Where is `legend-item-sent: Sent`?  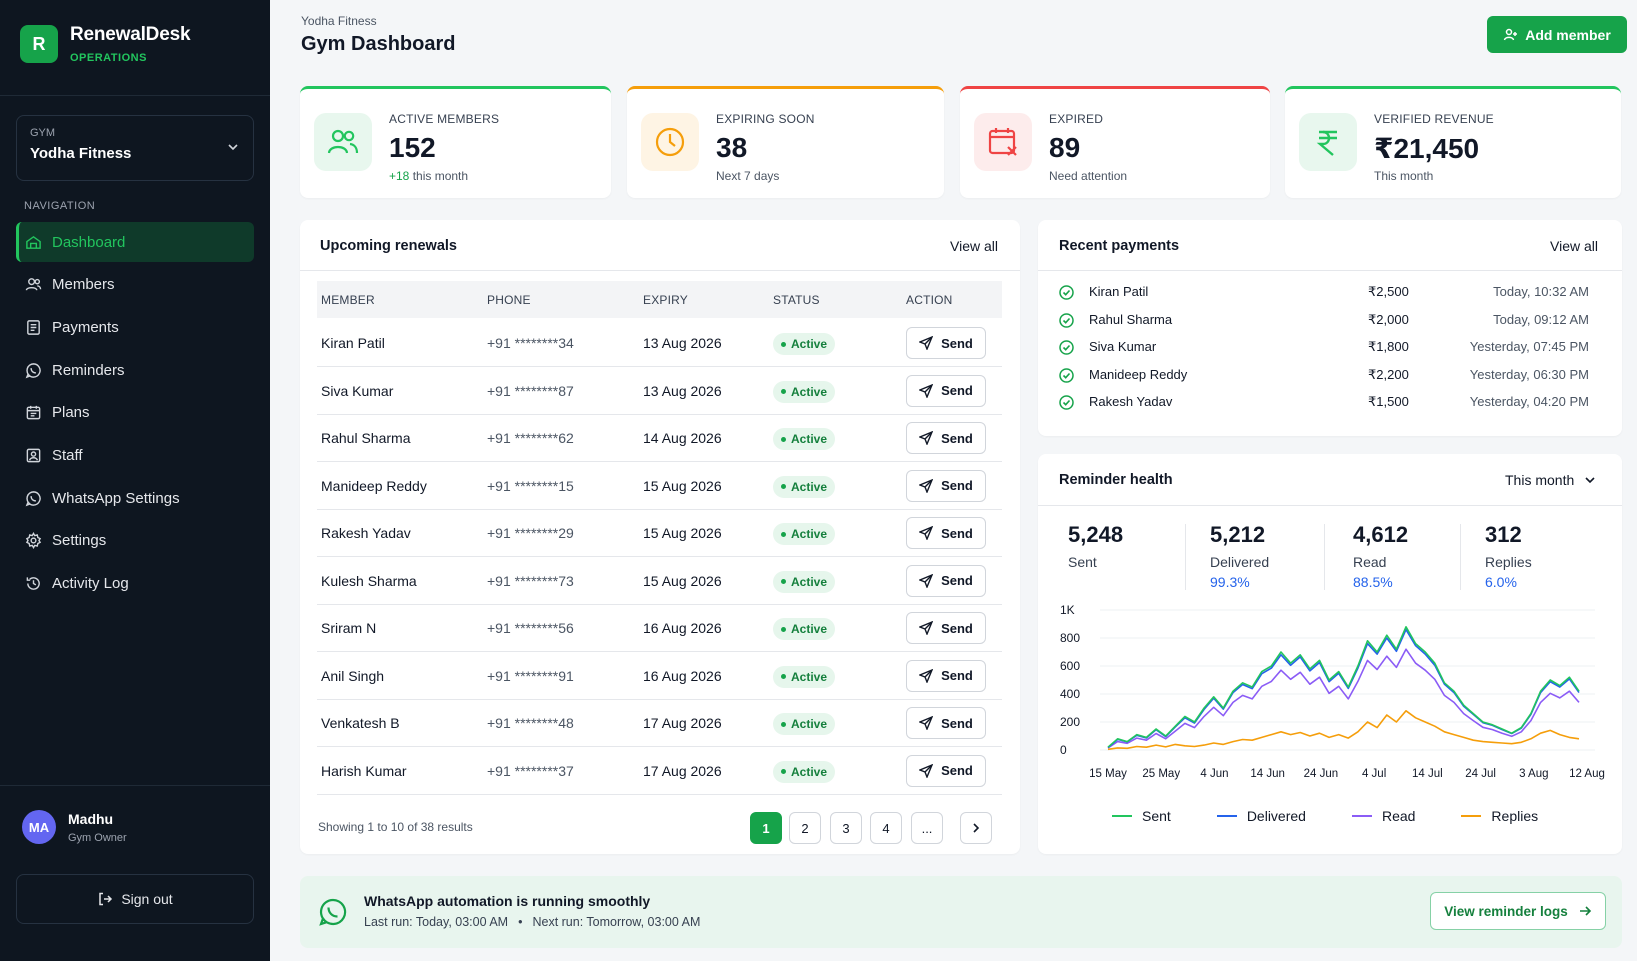
legend-item-sent: Sent is located at coordinates (1141, 816).